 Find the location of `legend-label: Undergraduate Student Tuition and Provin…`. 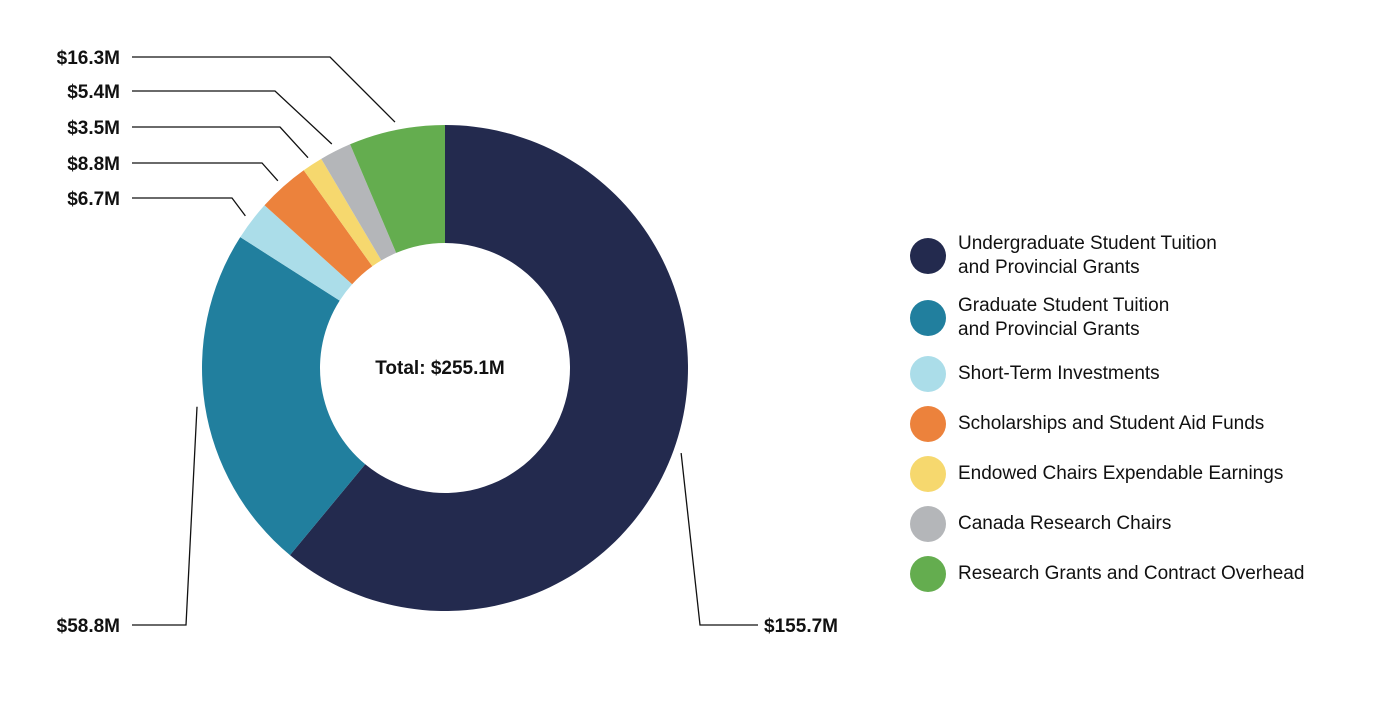

legend-label: Undergraduate Student Tuition and Provin… is located at coordinates (1087, 255).